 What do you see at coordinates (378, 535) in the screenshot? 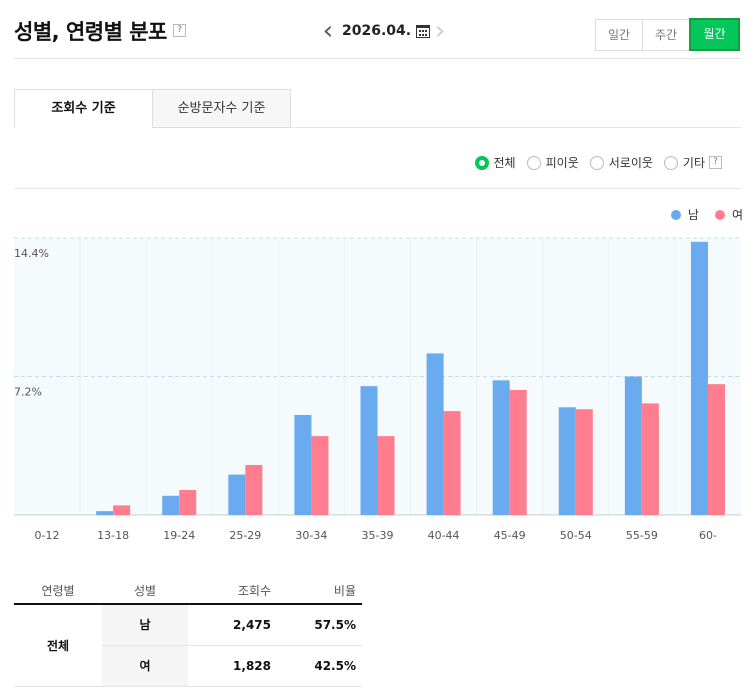
I see `x-tick-label: 35-39` at bounding box center [378, 535].